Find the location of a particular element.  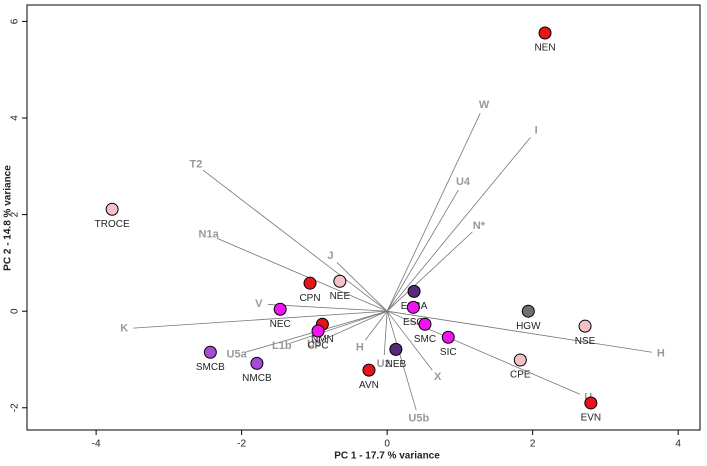

x-tick-label: -2 is located at coordinates (241, 444).